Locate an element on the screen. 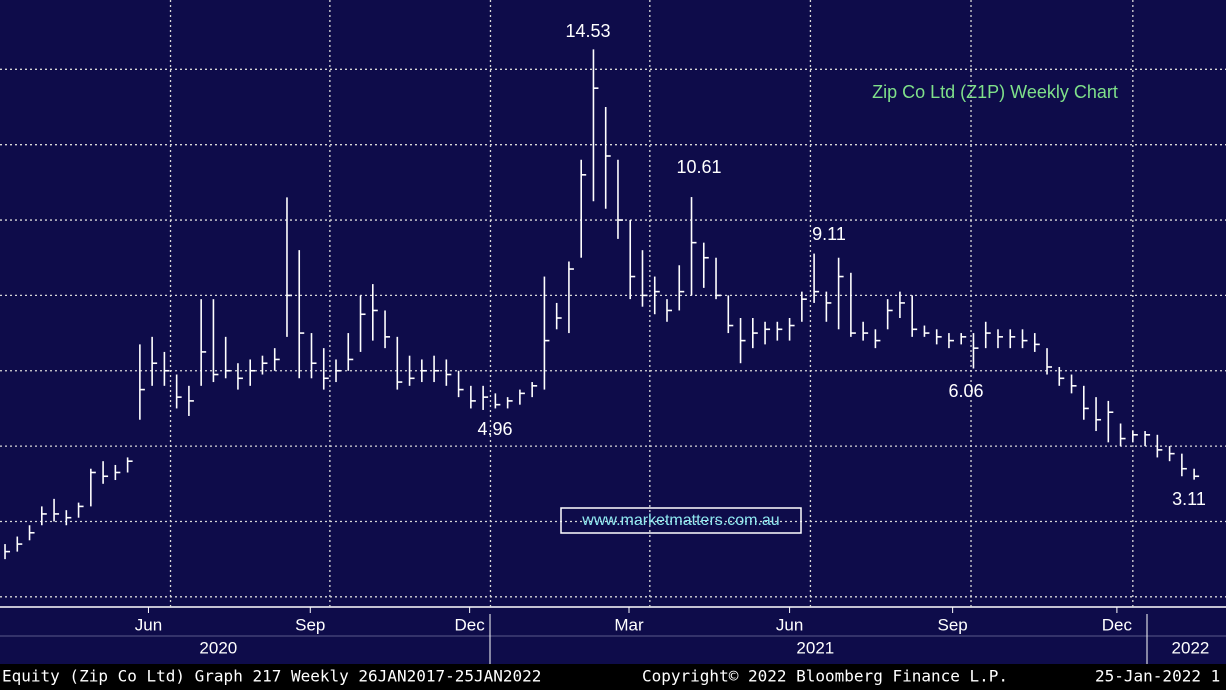  watermark: www.marketmatters.com.au is located at coordinates (680, 520).